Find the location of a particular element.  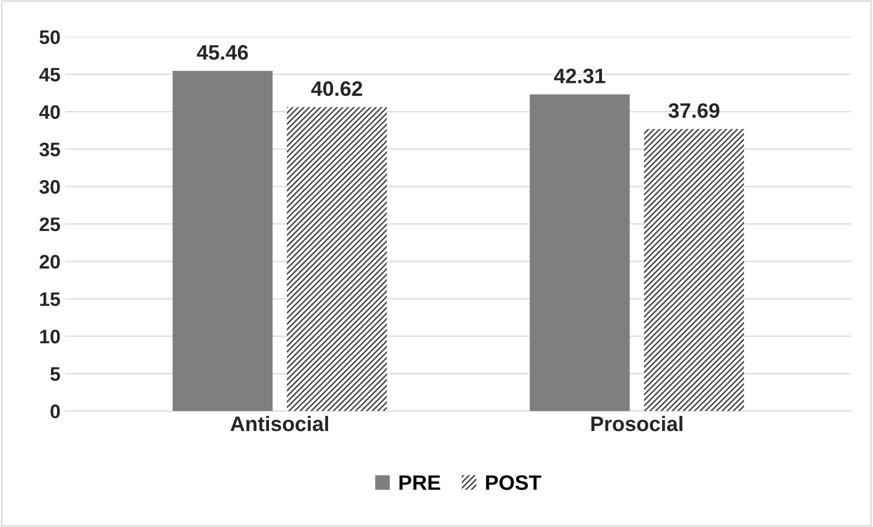

y-tick-label: 10 is located at coordinates (50, 337).